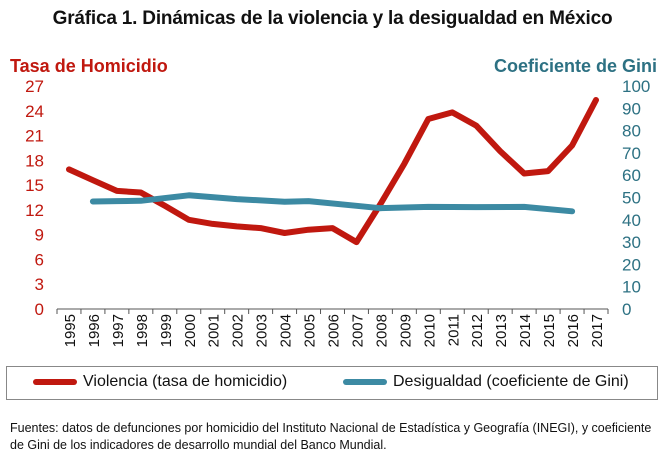  I want to click on x-tick-label: 2005, so click(310, 330).